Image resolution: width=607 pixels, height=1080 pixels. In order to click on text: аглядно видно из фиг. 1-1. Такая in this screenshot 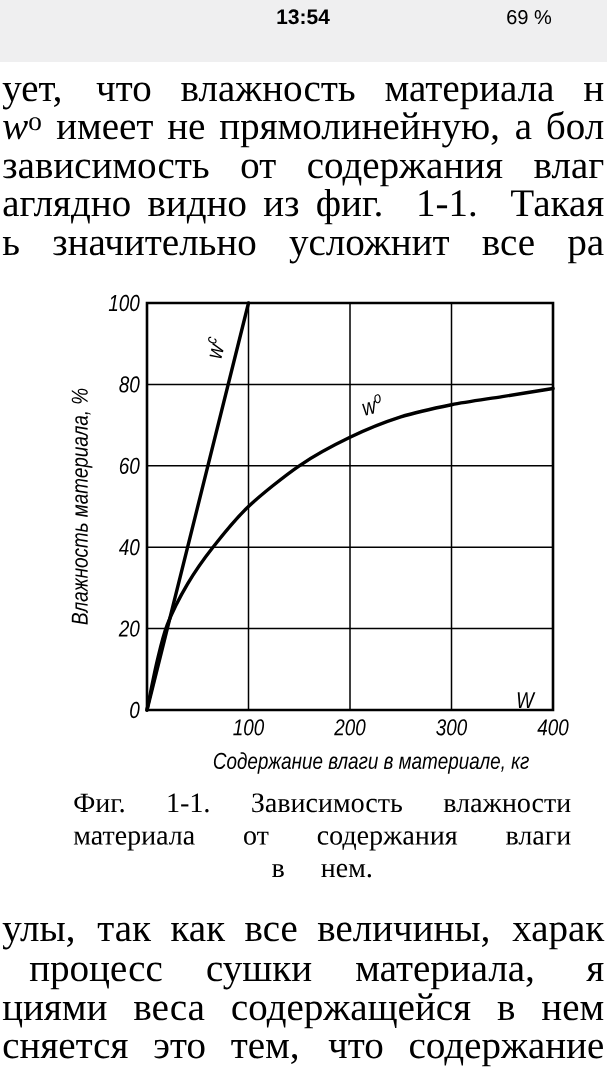, I will do `click(303, 206)`.